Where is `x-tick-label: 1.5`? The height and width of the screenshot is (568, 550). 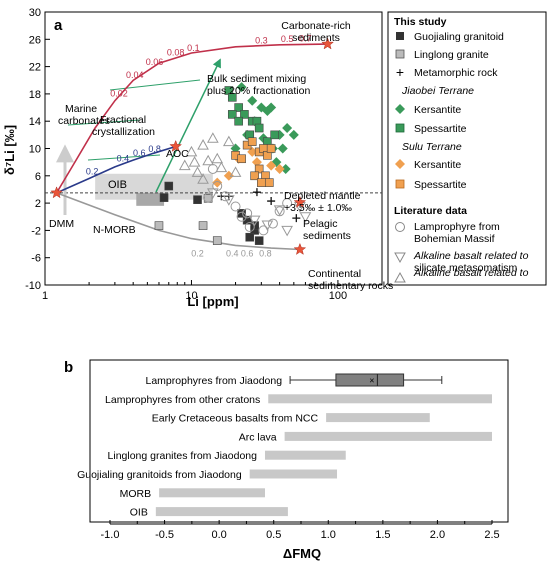 x-tick-label: 1.5 is located at coordinates (382, 535).